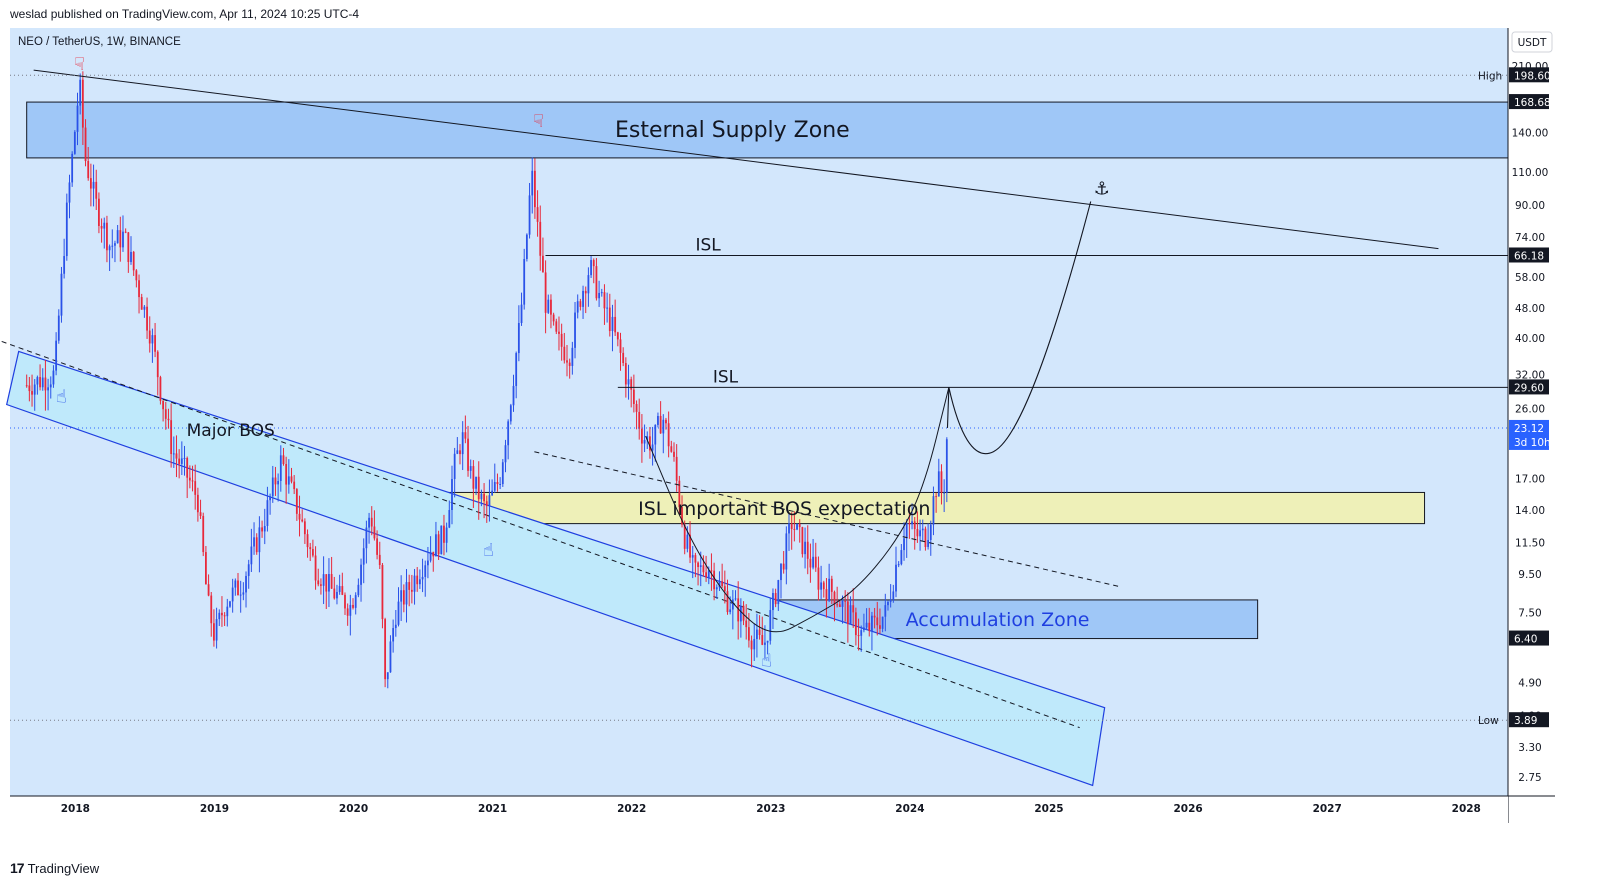  I want to click on x-tick-label: 2025, so click(1048, 809).